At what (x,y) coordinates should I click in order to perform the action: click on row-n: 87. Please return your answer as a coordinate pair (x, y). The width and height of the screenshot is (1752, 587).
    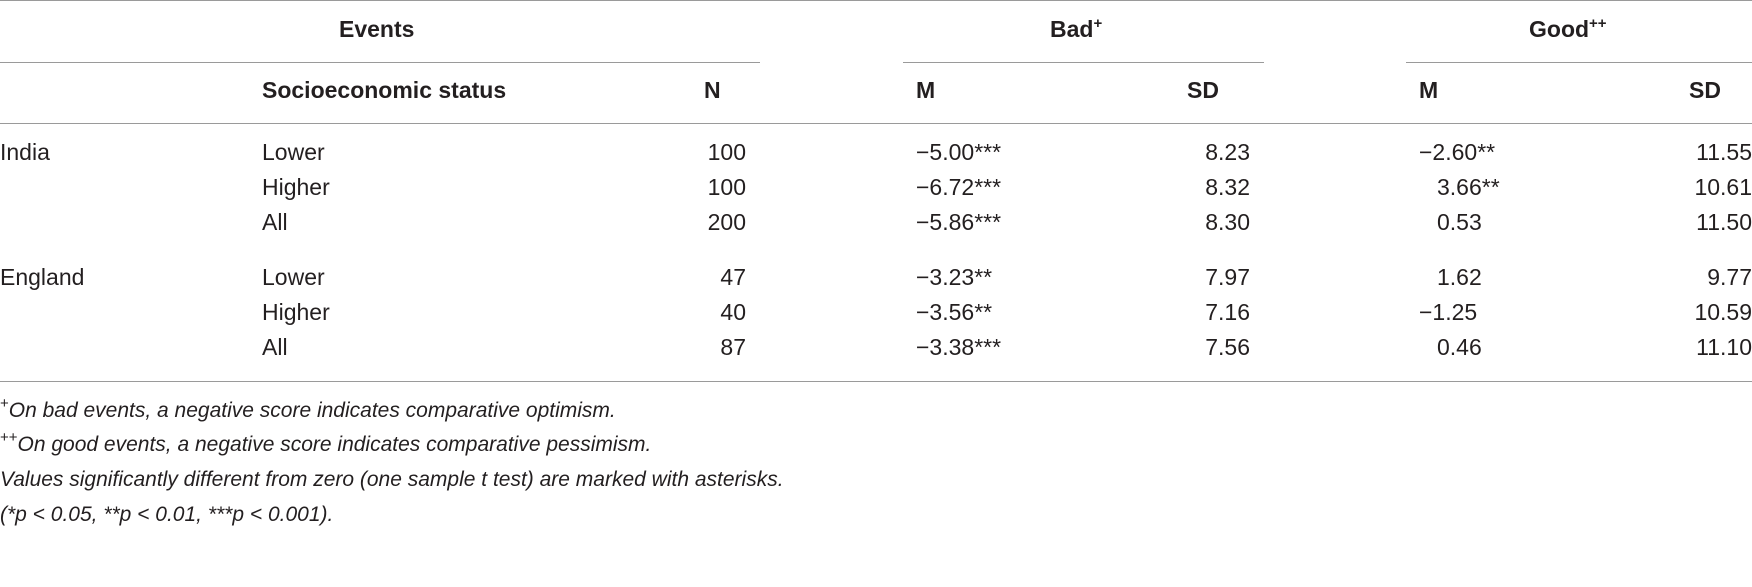
    Looking at the image, I should click on (733, 347).